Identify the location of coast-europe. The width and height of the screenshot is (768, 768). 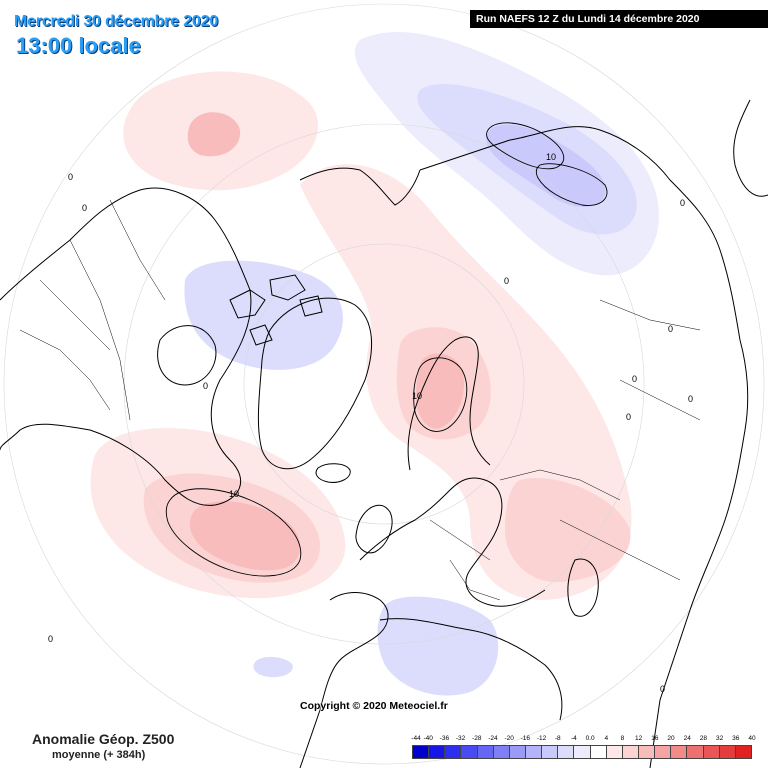
(452, 542).